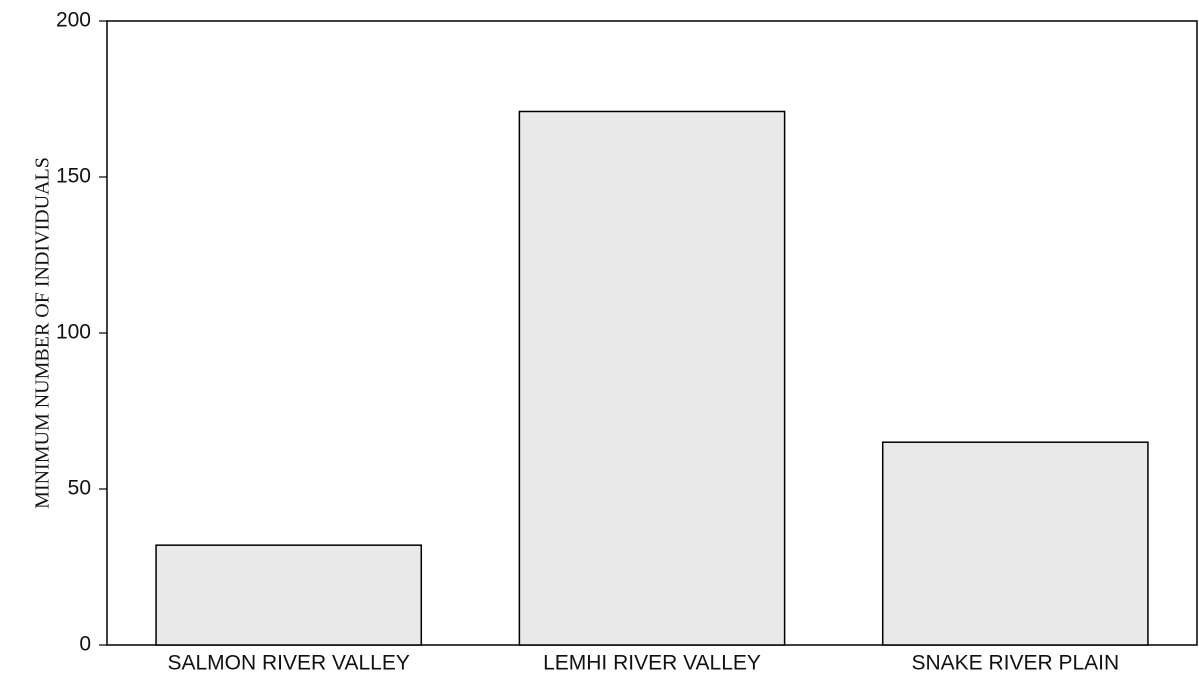  What do you see at coordinates (652, 663) in the screenshot?
I see `x-tick-label: LEMHI RIVER VALLEY` at bounding box center [652, 663].